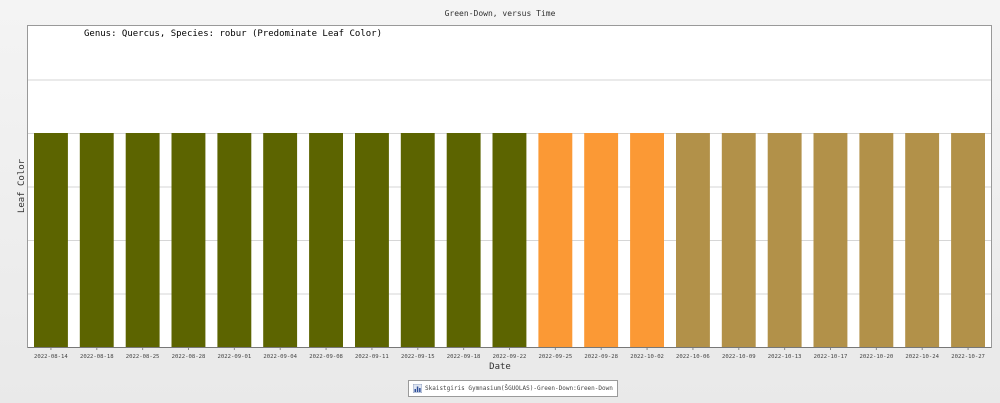  What do you see at coordinates (464, 357) in the screenshot?
I see `x-tick-label: 2022-09-18` at bounding box center [464, 357].